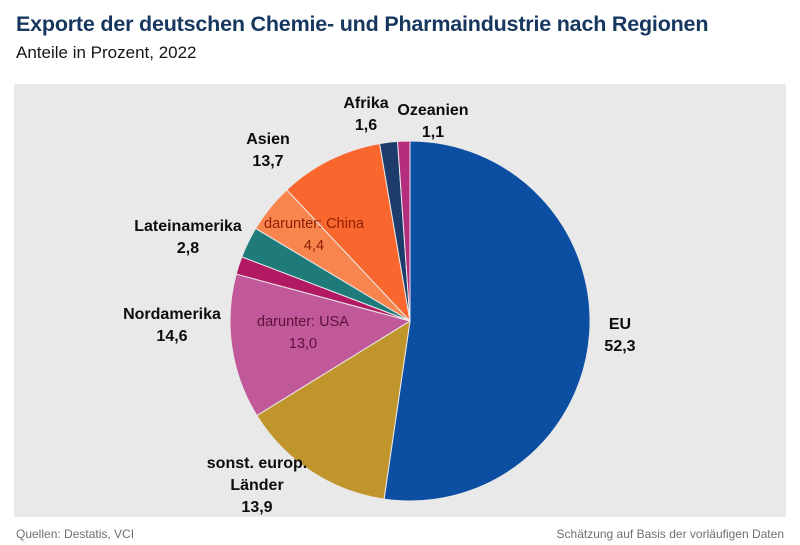  I want to click on page-subtitle: Anteile in Prozent, 2022, so click(106, 52).